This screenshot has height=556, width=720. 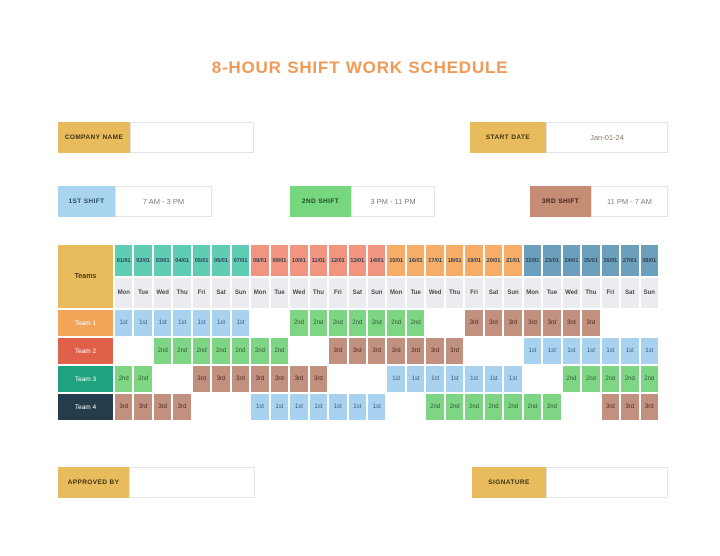 I want to click on approved-by-input, so click(x=192, y=482).